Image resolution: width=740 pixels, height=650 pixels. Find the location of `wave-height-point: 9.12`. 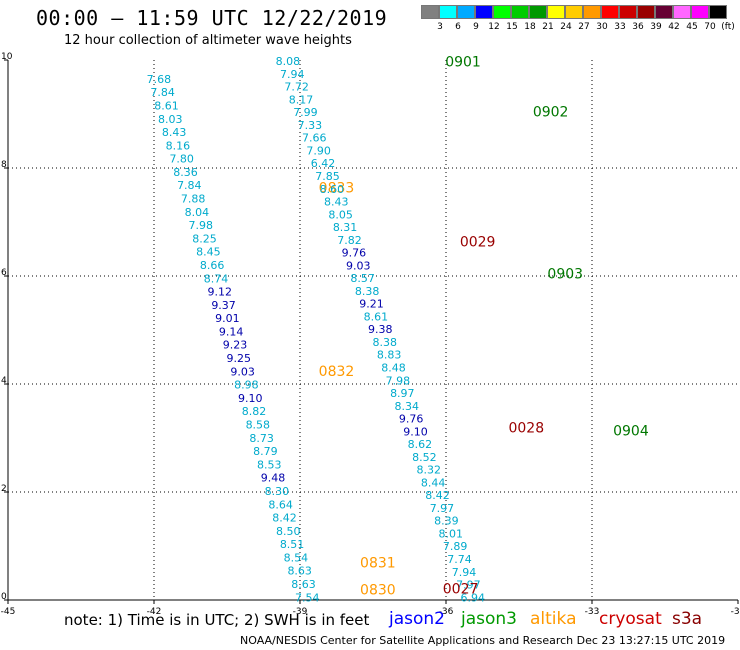

wave-height-point: 9.12 is located at coordinates (220, 292).